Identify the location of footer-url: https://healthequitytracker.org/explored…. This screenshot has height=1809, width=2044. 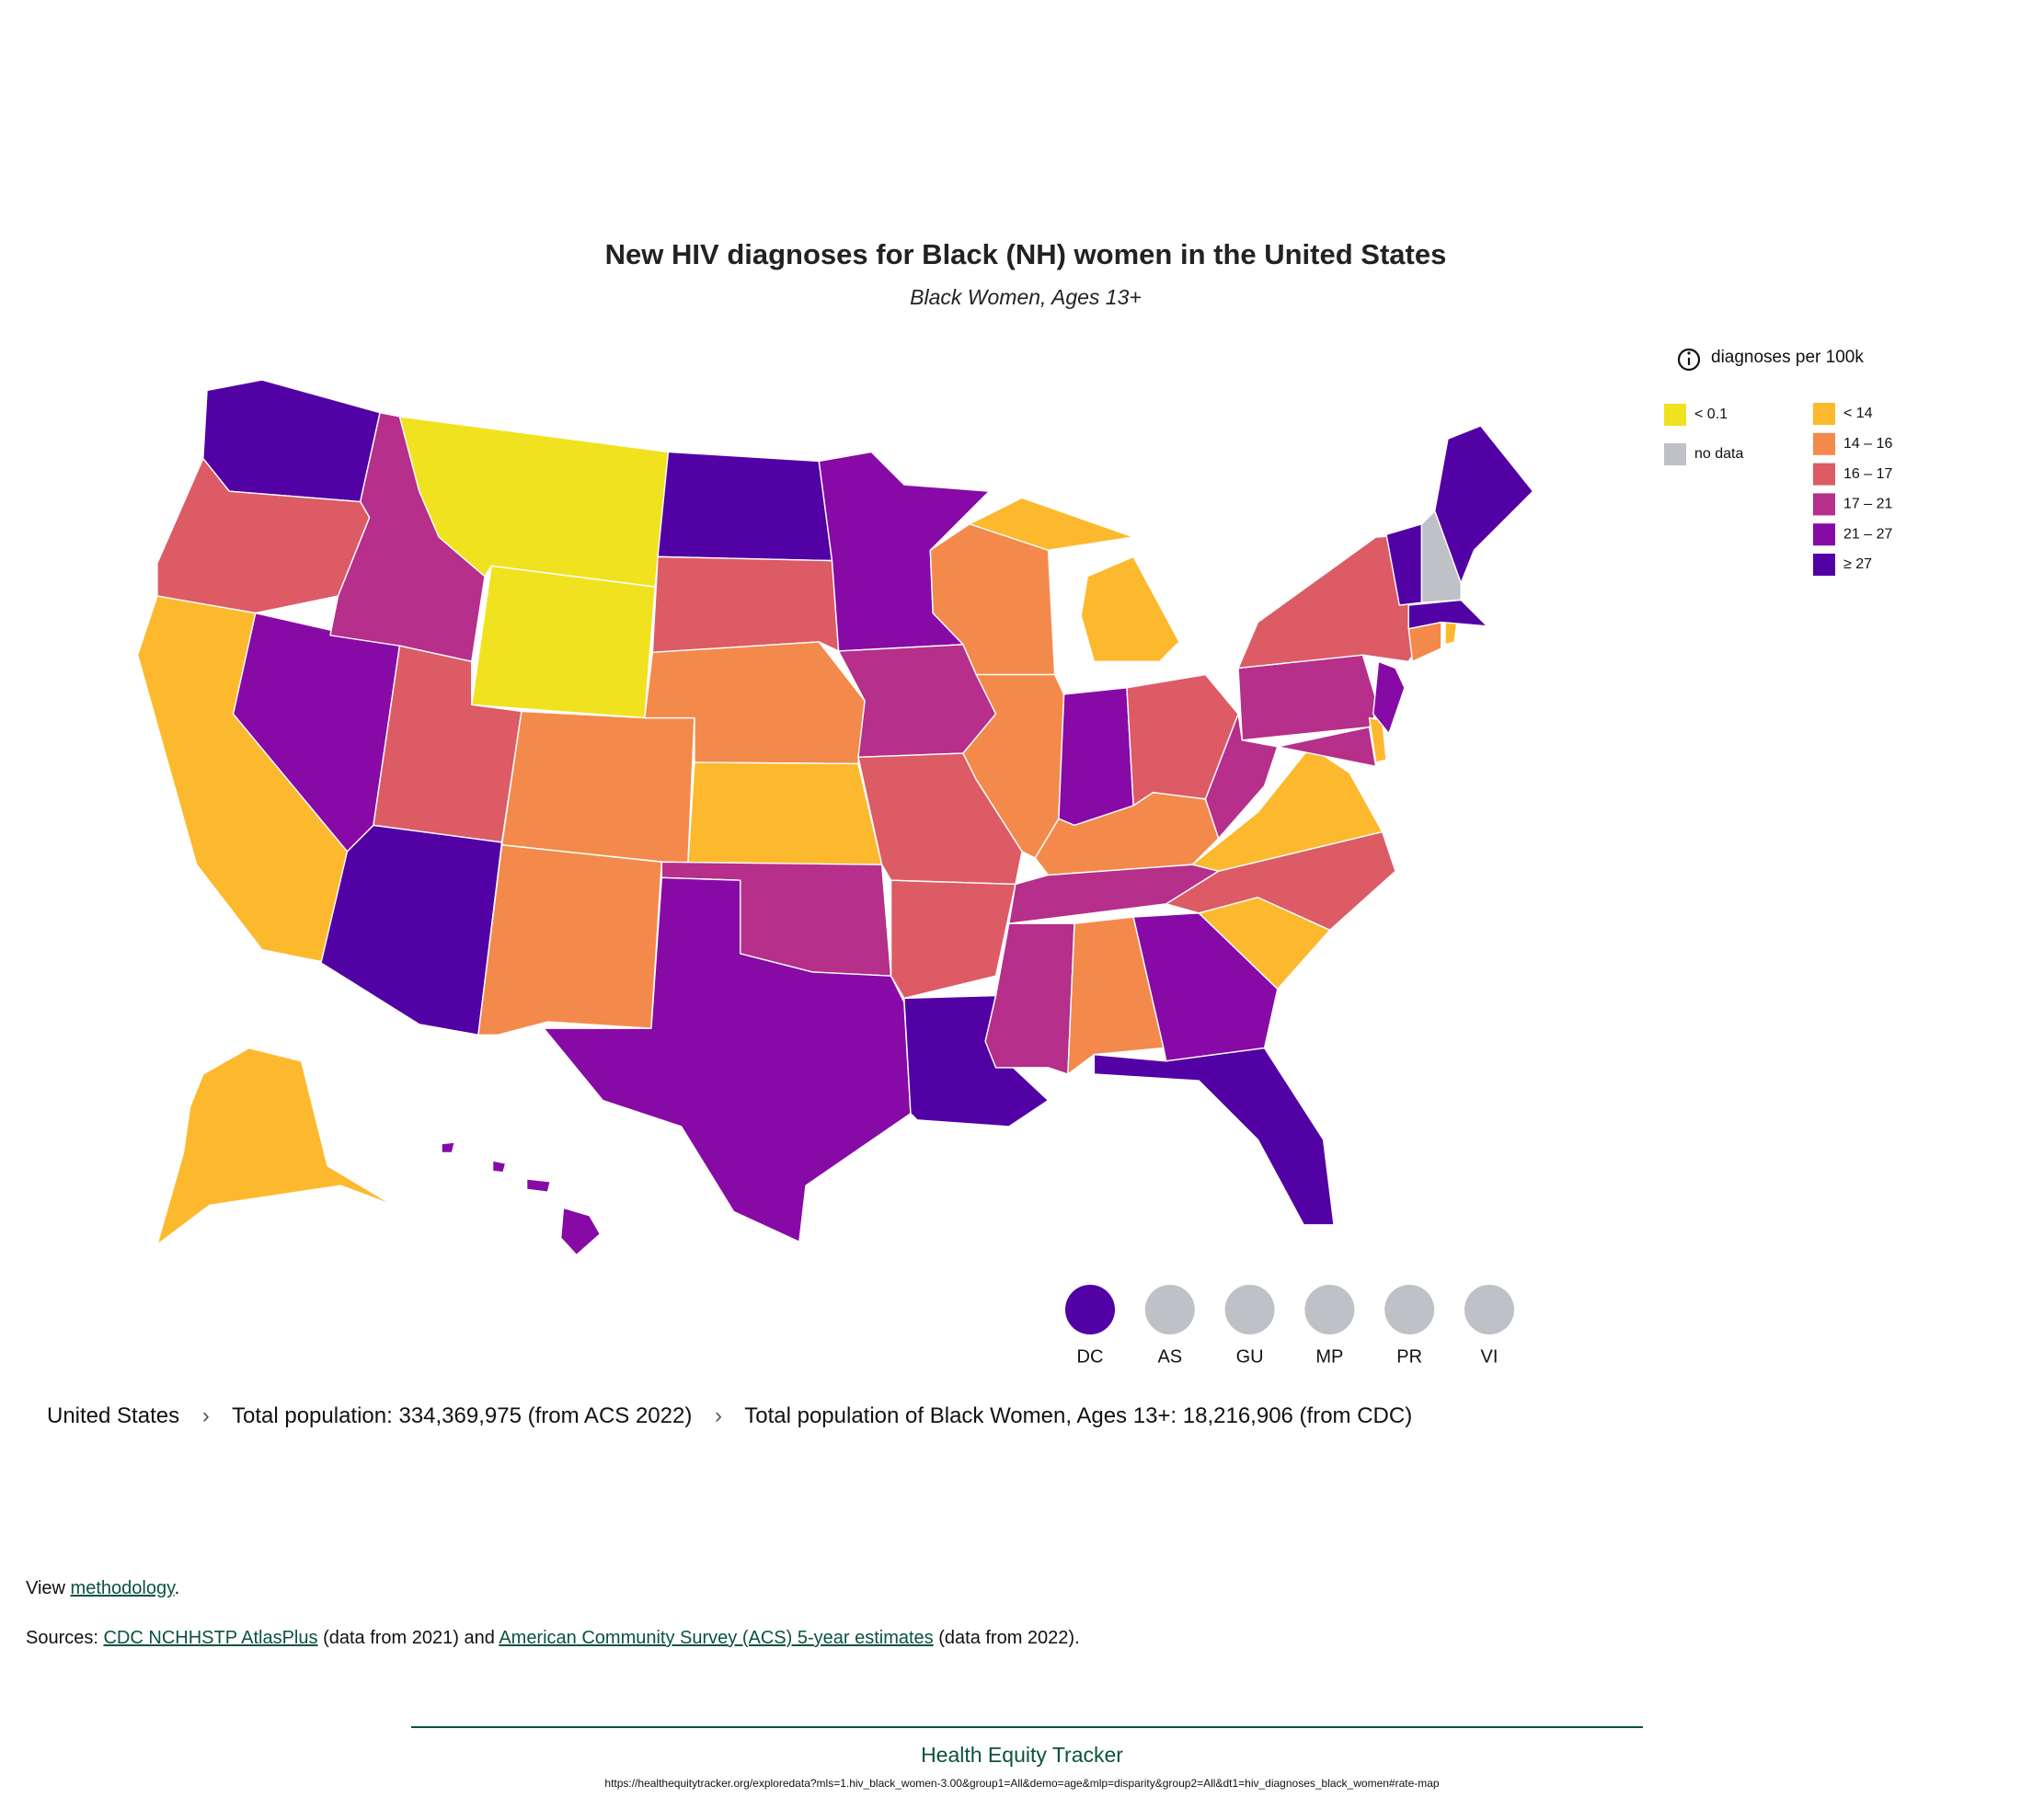
(1022, 1784).